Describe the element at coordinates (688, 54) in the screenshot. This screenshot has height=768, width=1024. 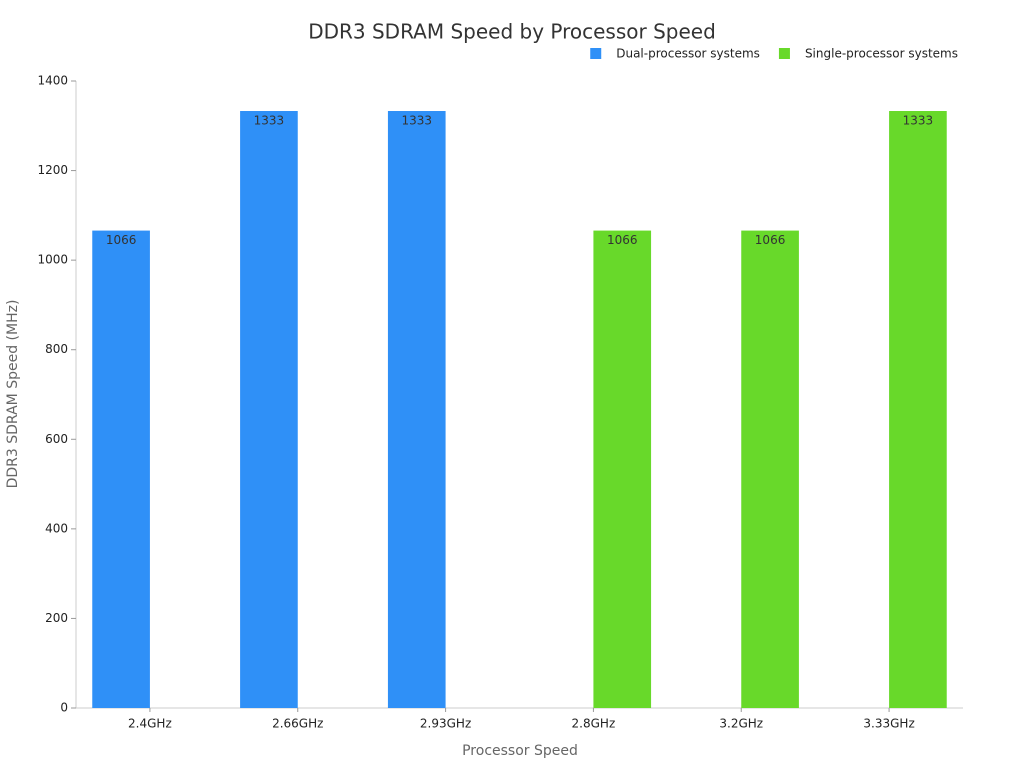
I see `legend-label: Dual-processor systems` at that location.